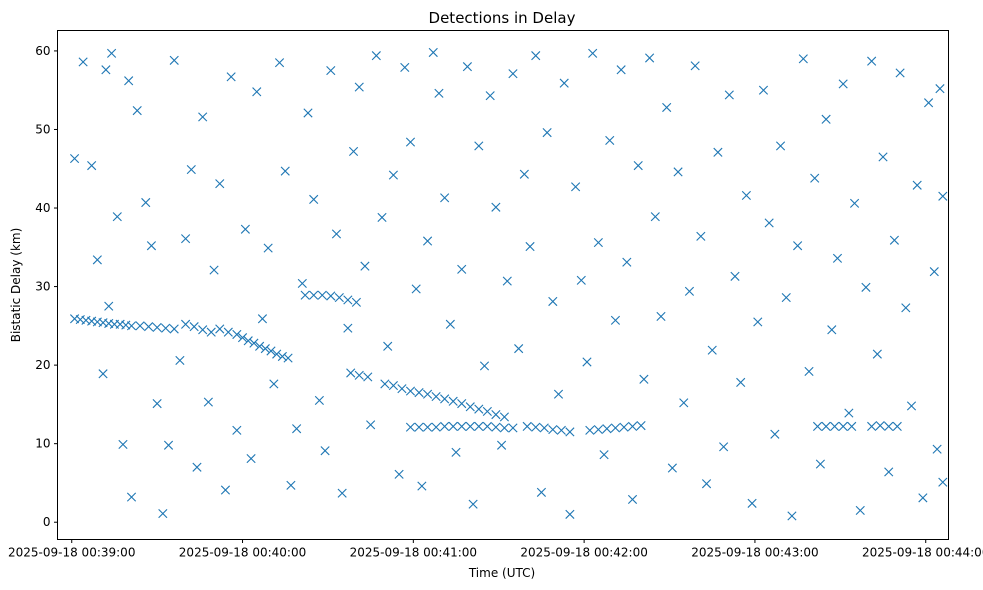  What do you see at coordinates (42, 287) in the screenshot?
I see `y-tick-label: 30` at bounding box center [42, 287].